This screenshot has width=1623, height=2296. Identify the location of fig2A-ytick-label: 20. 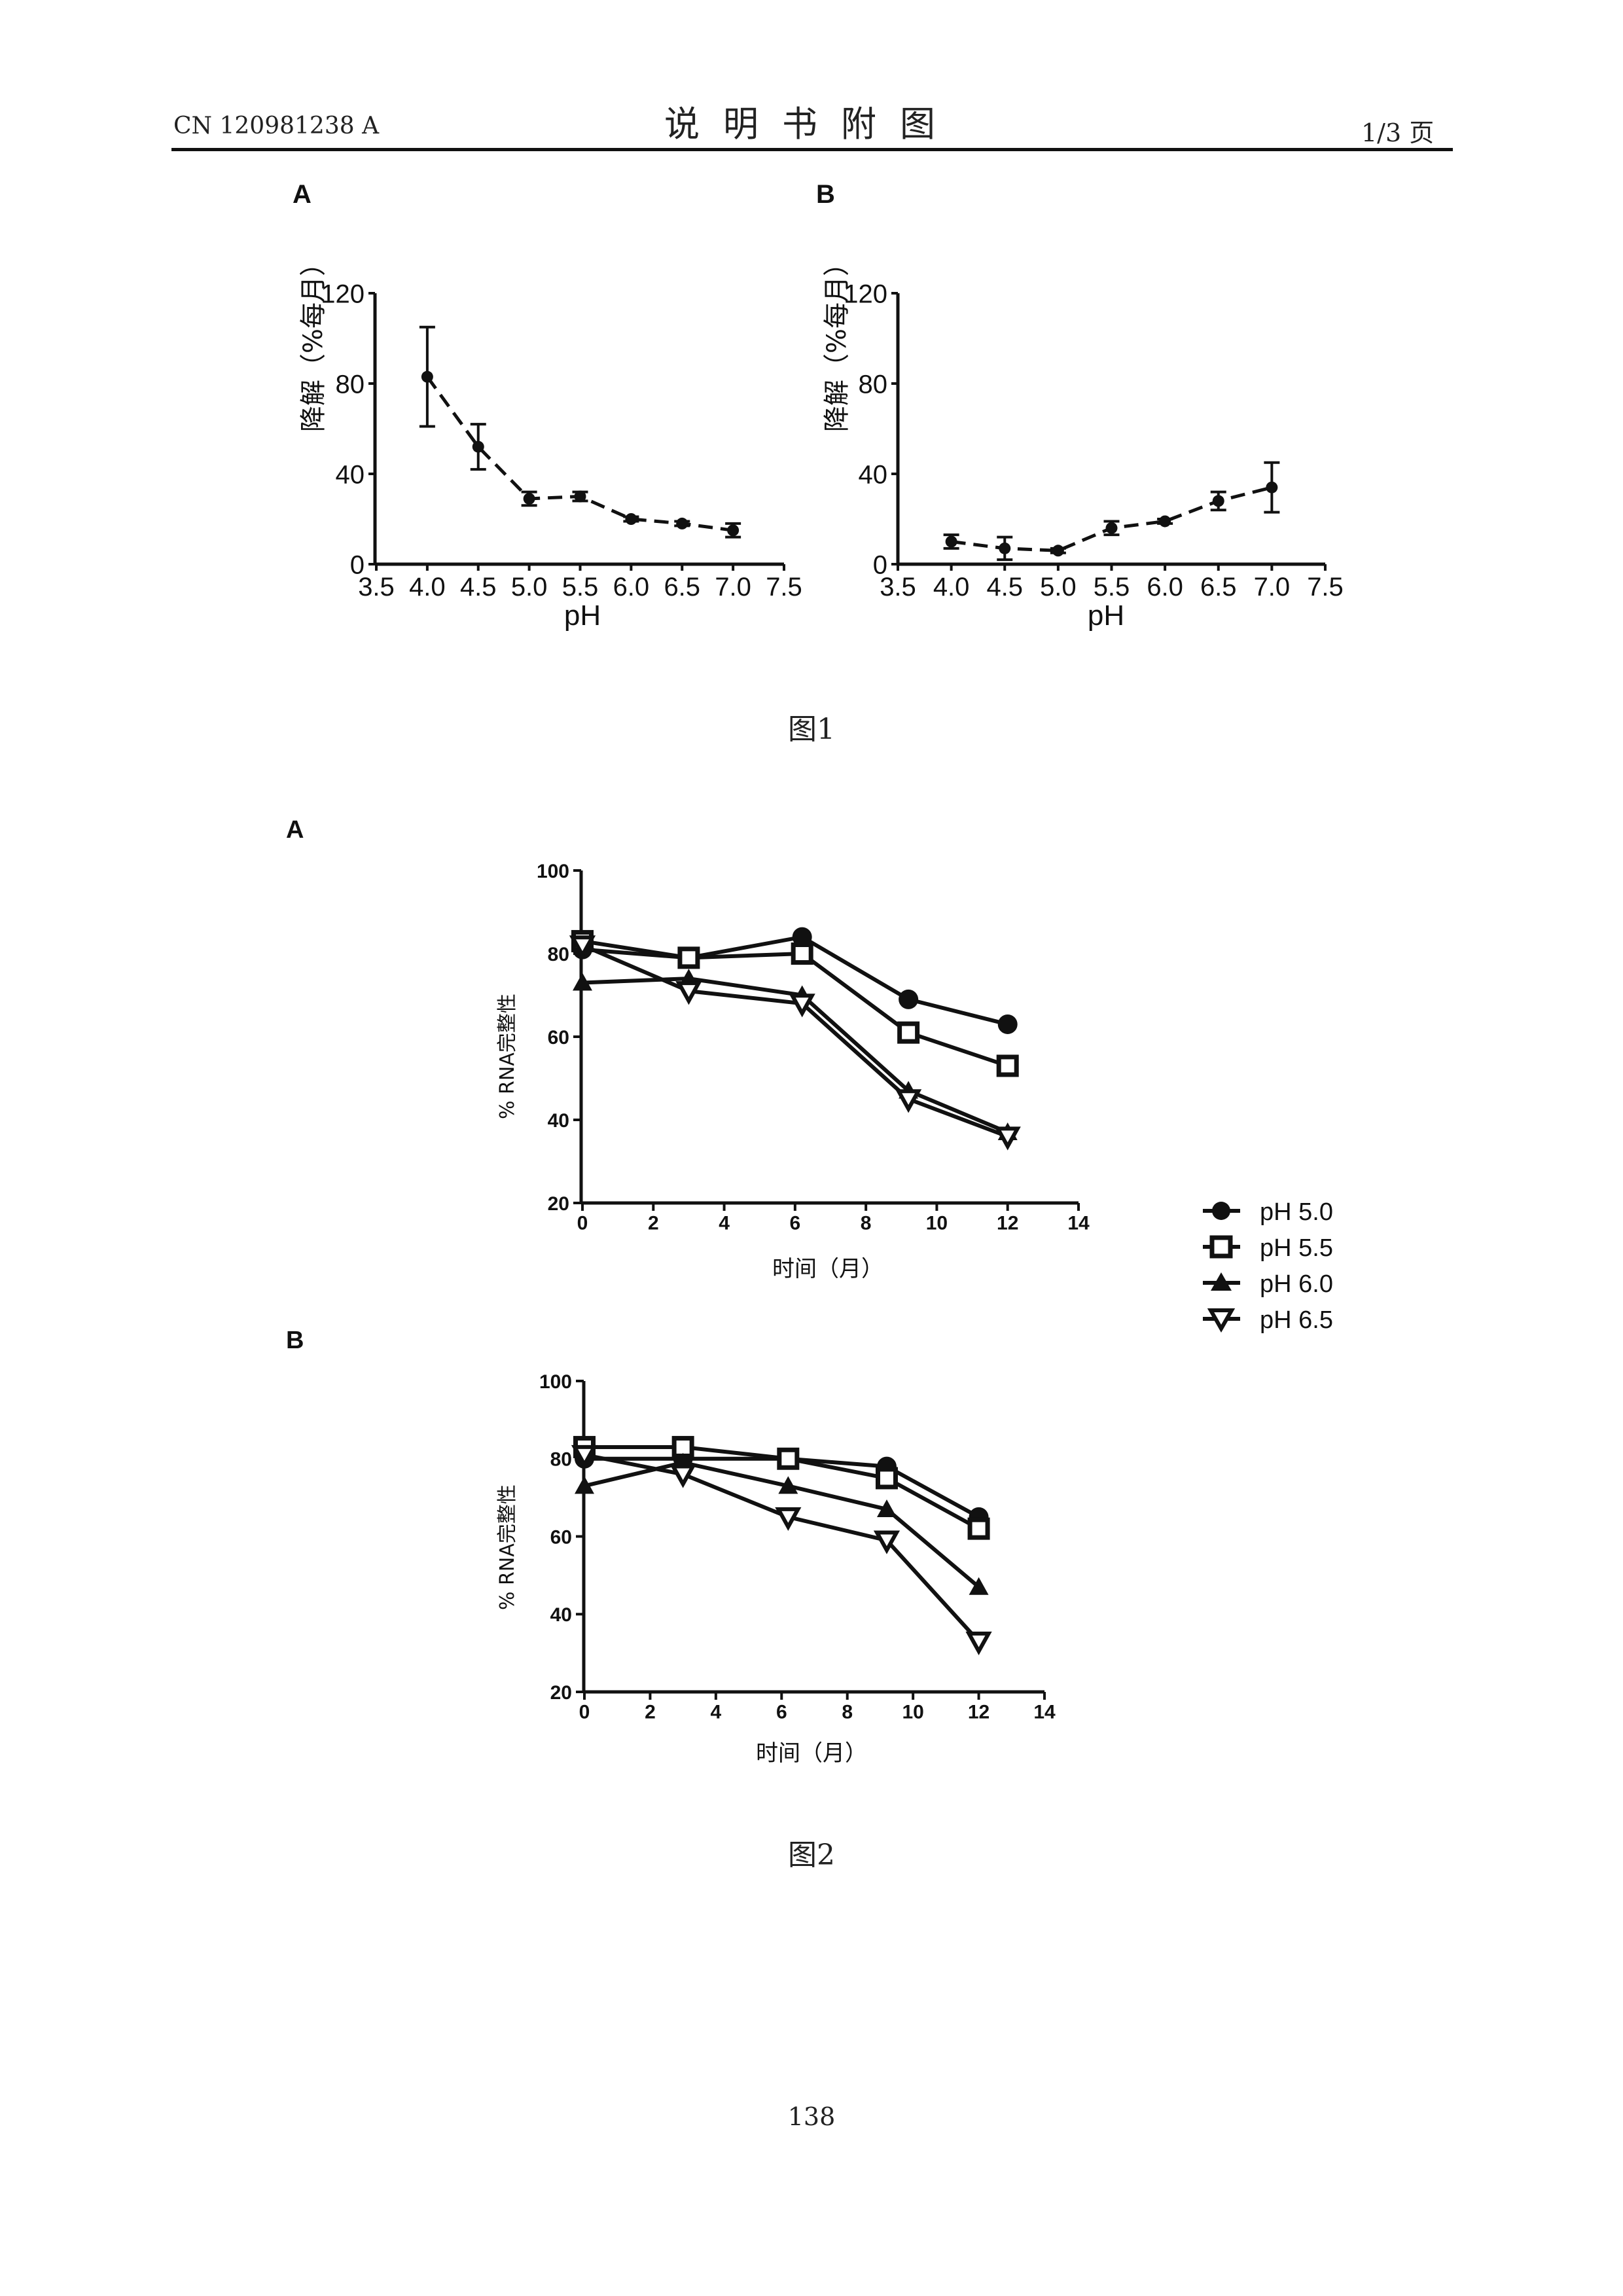
(558, 1204).